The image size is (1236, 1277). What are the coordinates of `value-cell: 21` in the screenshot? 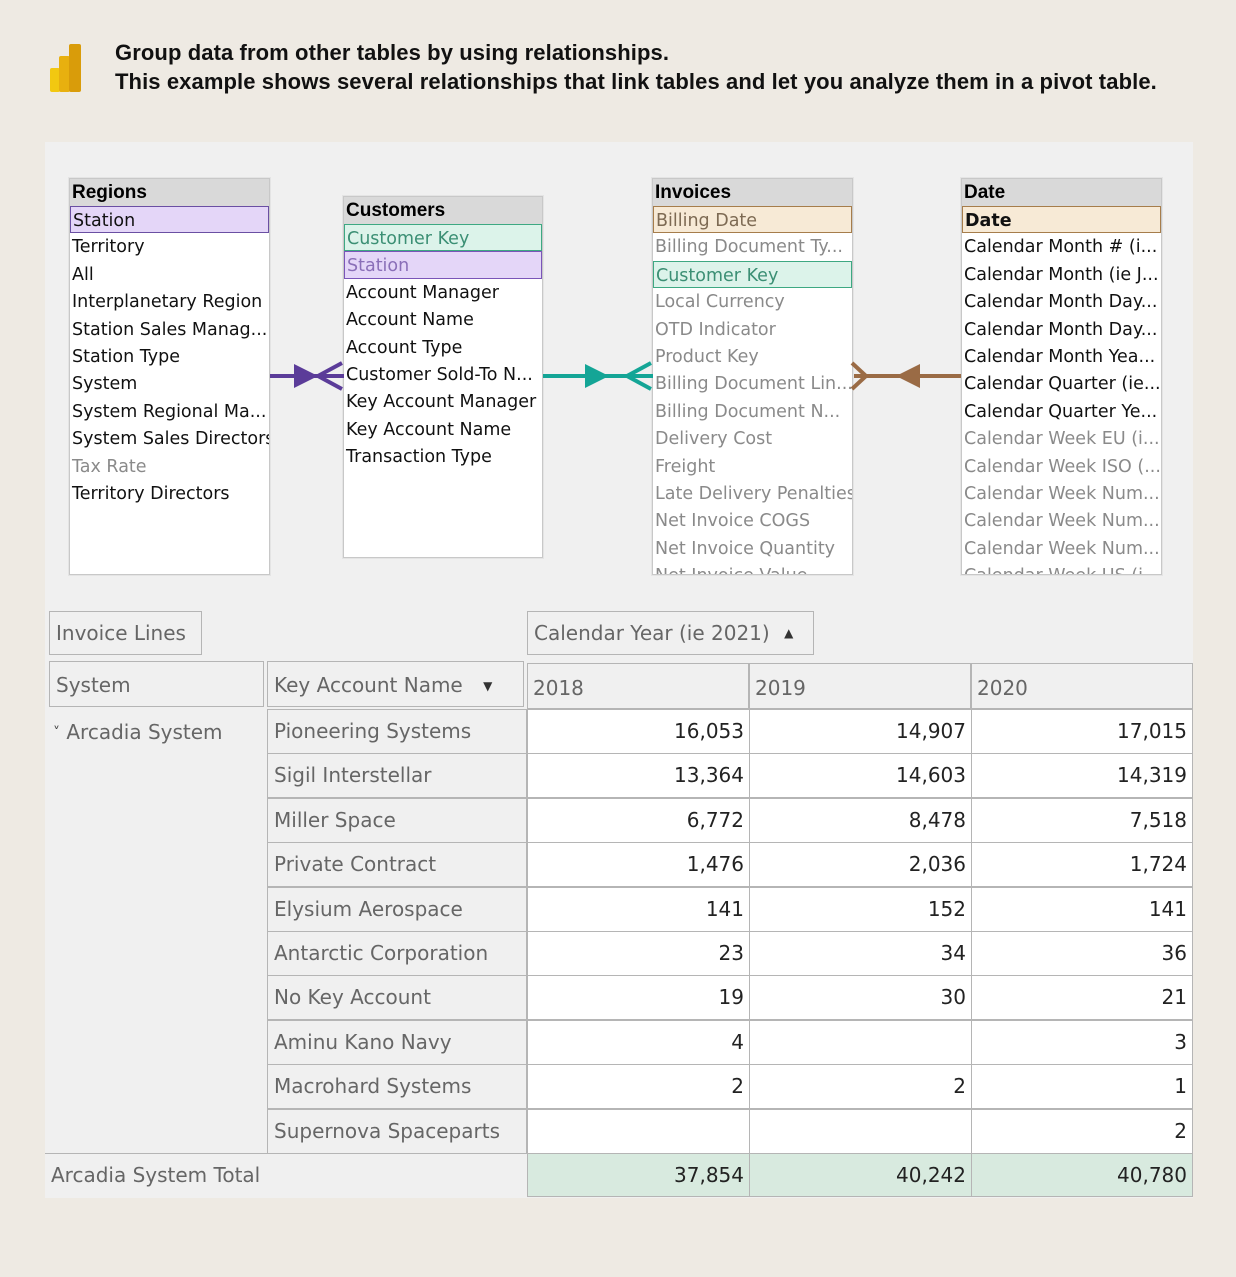 It's located at (1082, 997).